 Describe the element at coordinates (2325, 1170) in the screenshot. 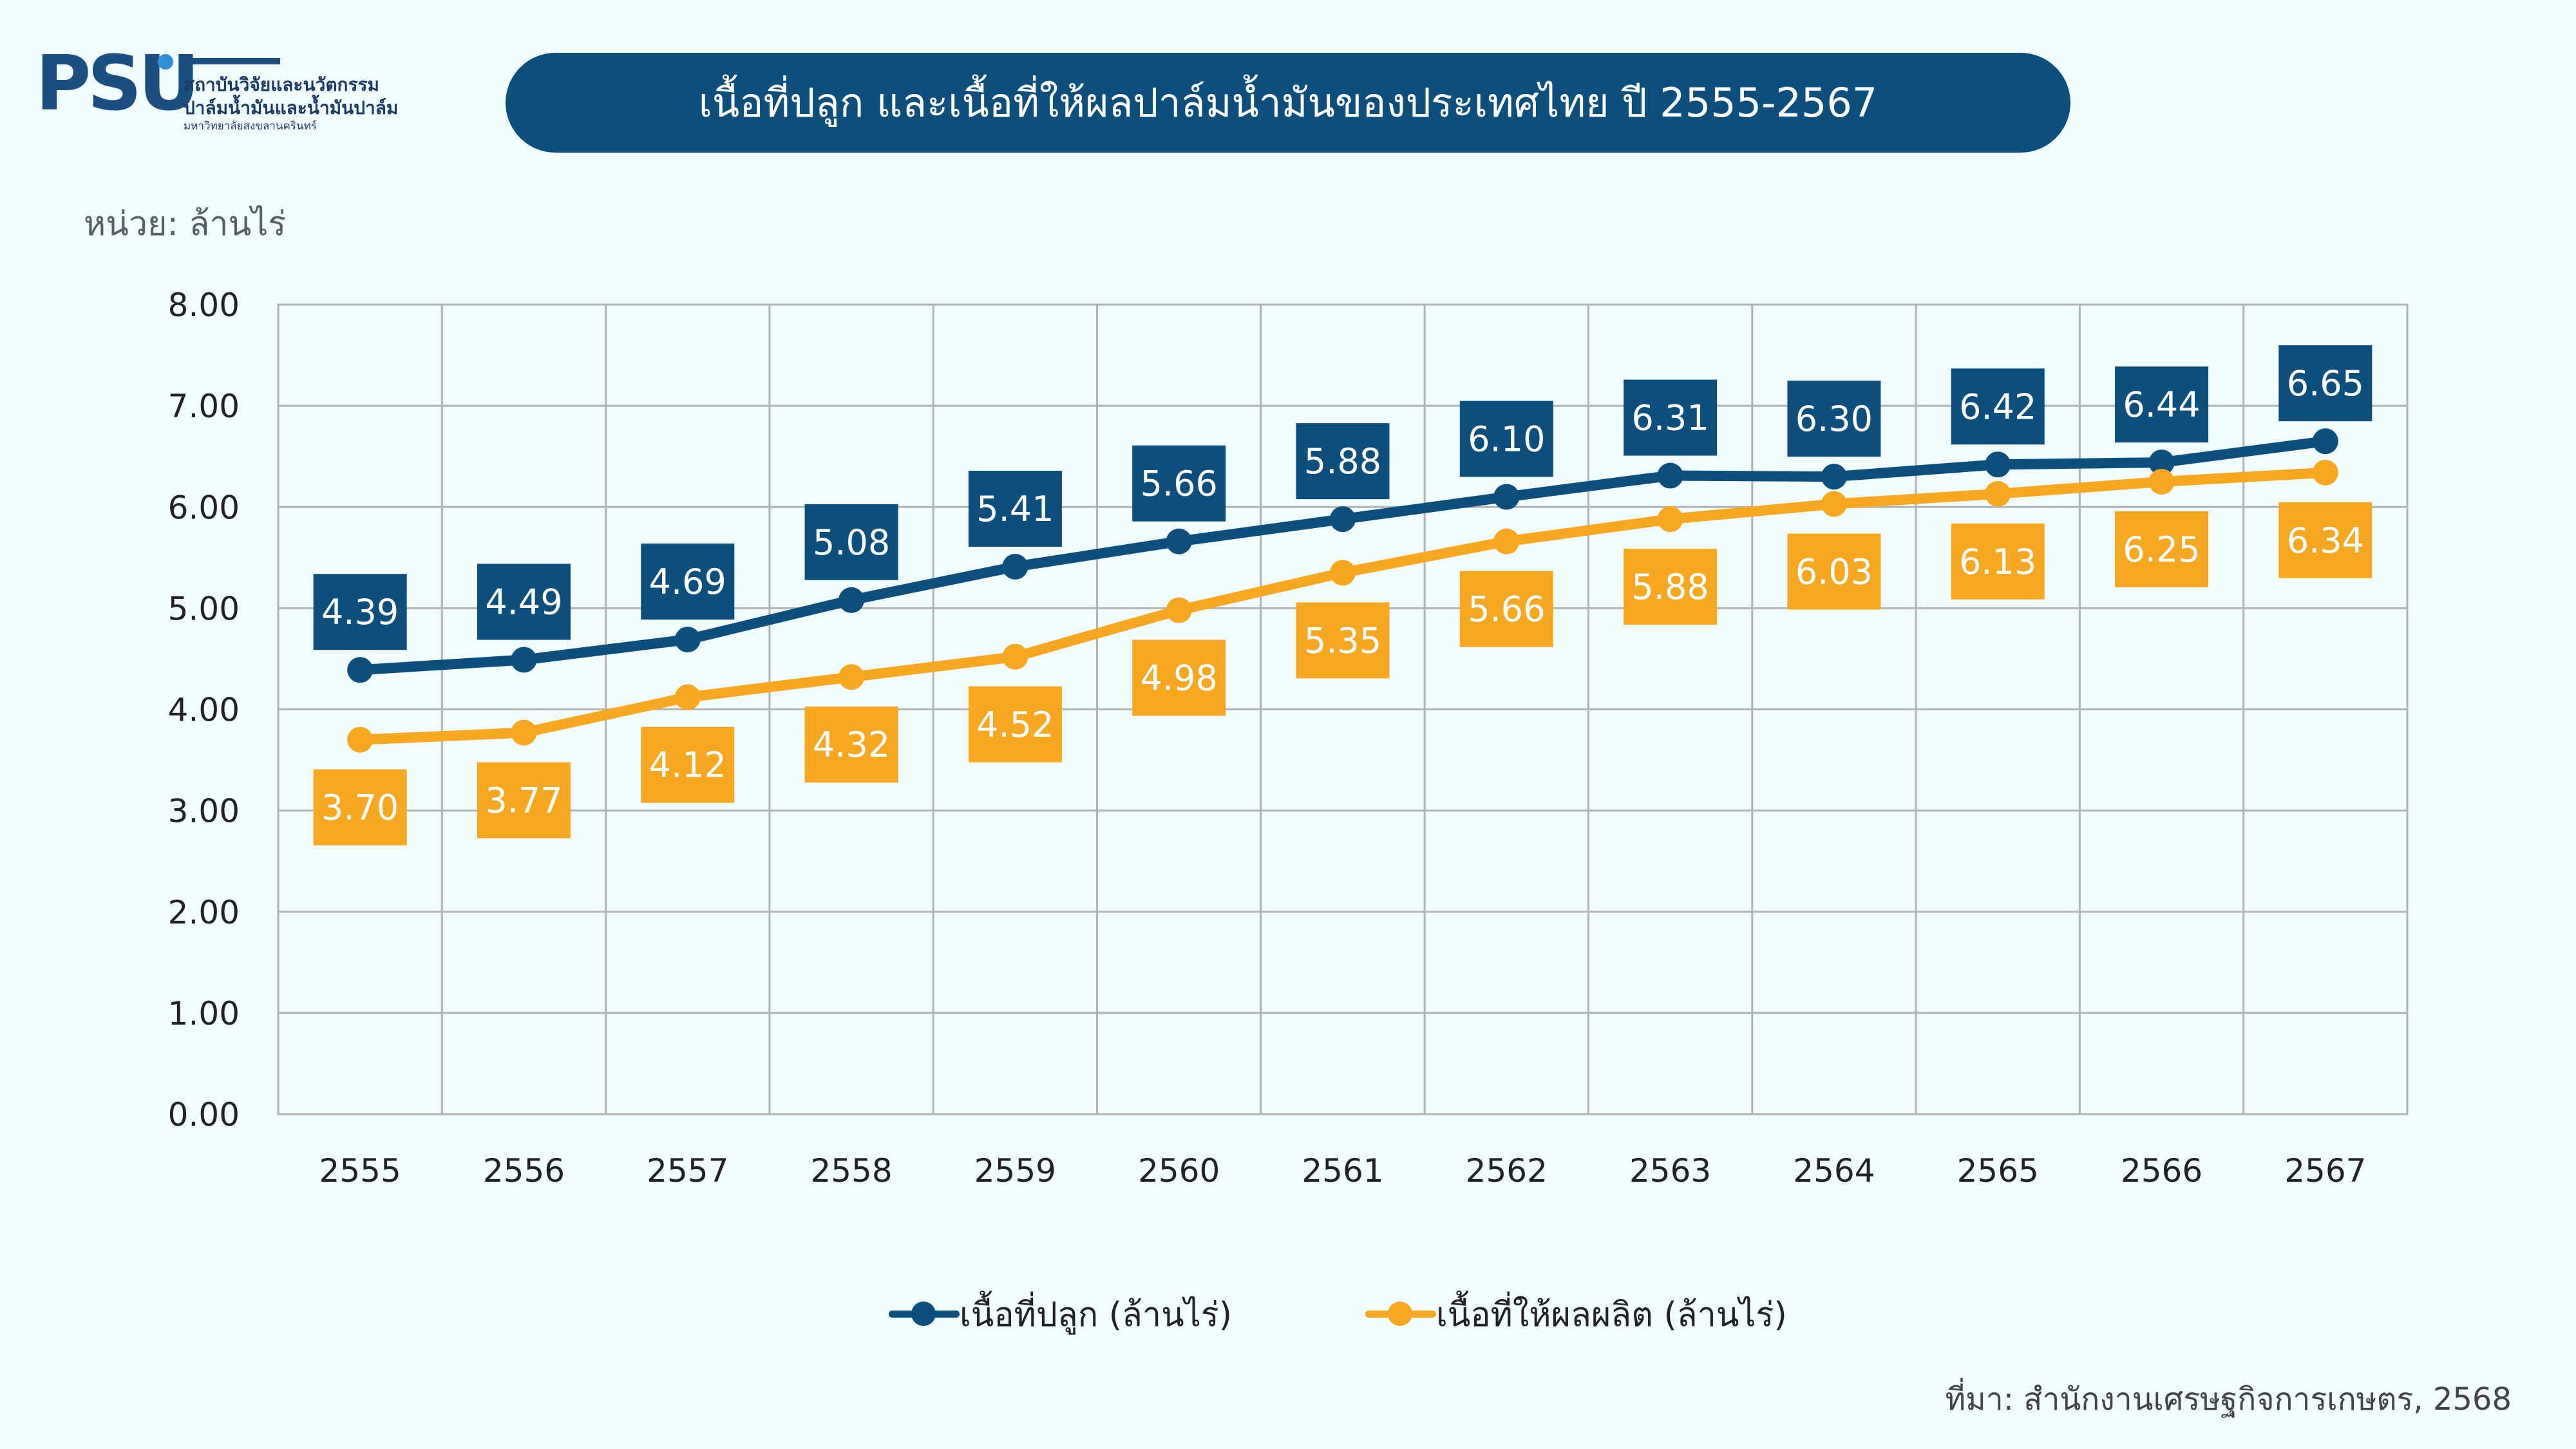

I see `x-tick-label: 2567` at that location.